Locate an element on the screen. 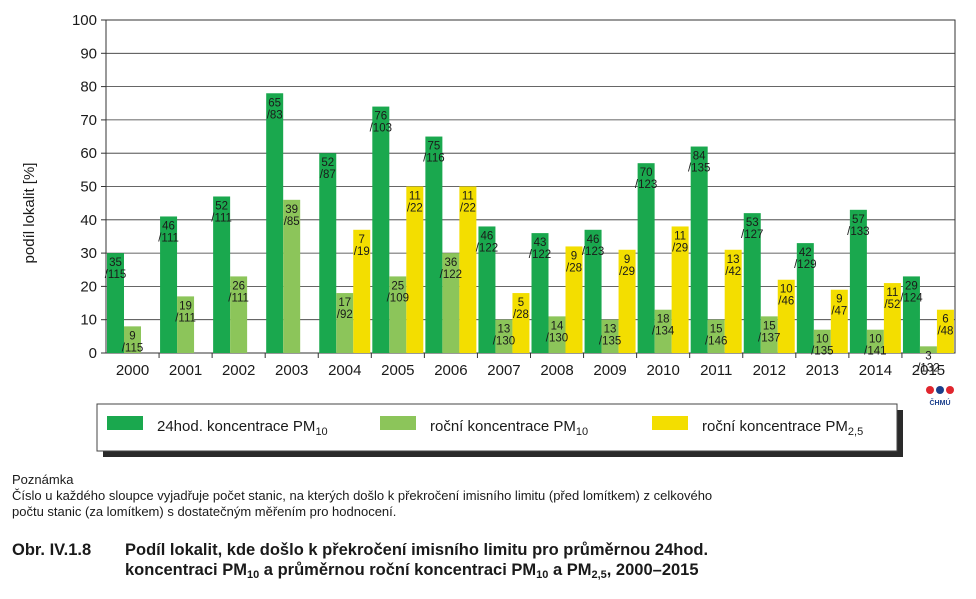 The height and width of the screenshot is (599, 976). bar-data-label: 19/111 is located at coordinates (185, 312).